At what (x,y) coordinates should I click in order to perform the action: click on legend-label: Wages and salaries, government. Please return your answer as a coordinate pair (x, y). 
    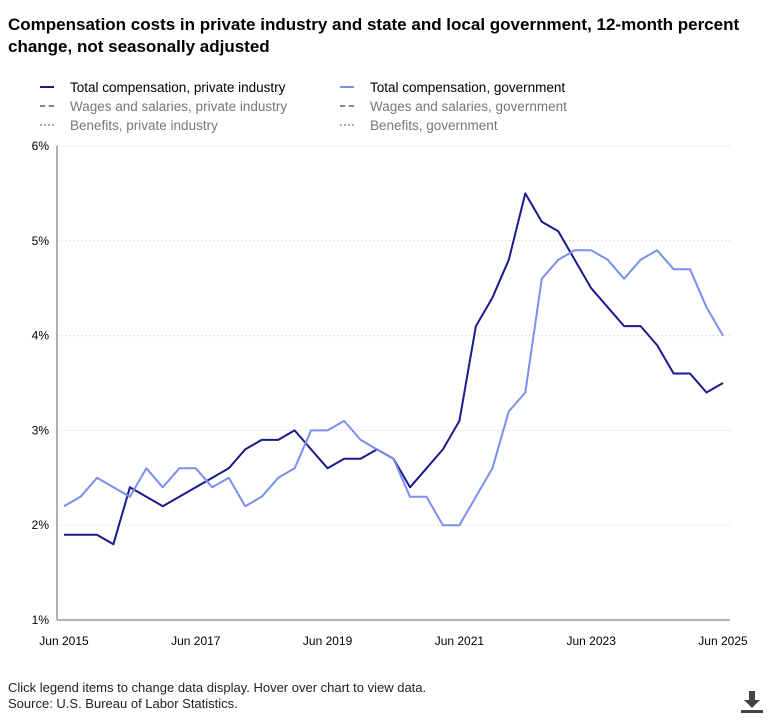
    Looking at the image, I should click on (468, 106).